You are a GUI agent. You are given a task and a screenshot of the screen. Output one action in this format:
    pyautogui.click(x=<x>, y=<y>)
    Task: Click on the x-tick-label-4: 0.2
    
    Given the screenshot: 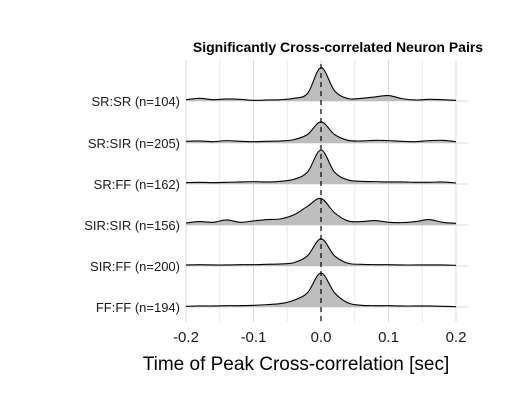 What is the action you would take?
    pyautogui.click(x=456, y=337)
    